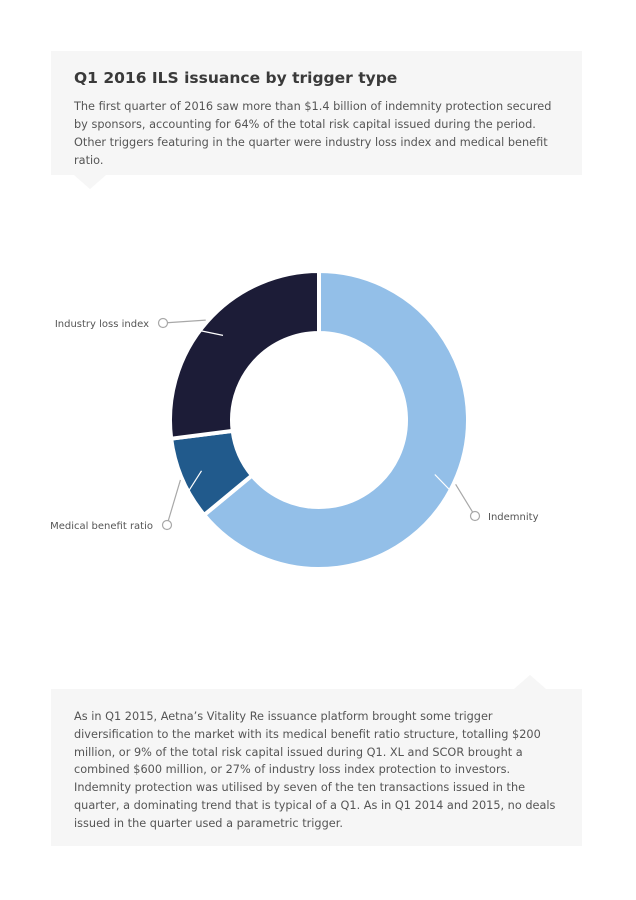 Image resolution: width=636 pixels, height=900 pixels. Describe the element at coordinates (236, 78) in the screenshot. I see `chart-title: Q1 2016 ILS issuance by trigger type` at that location.